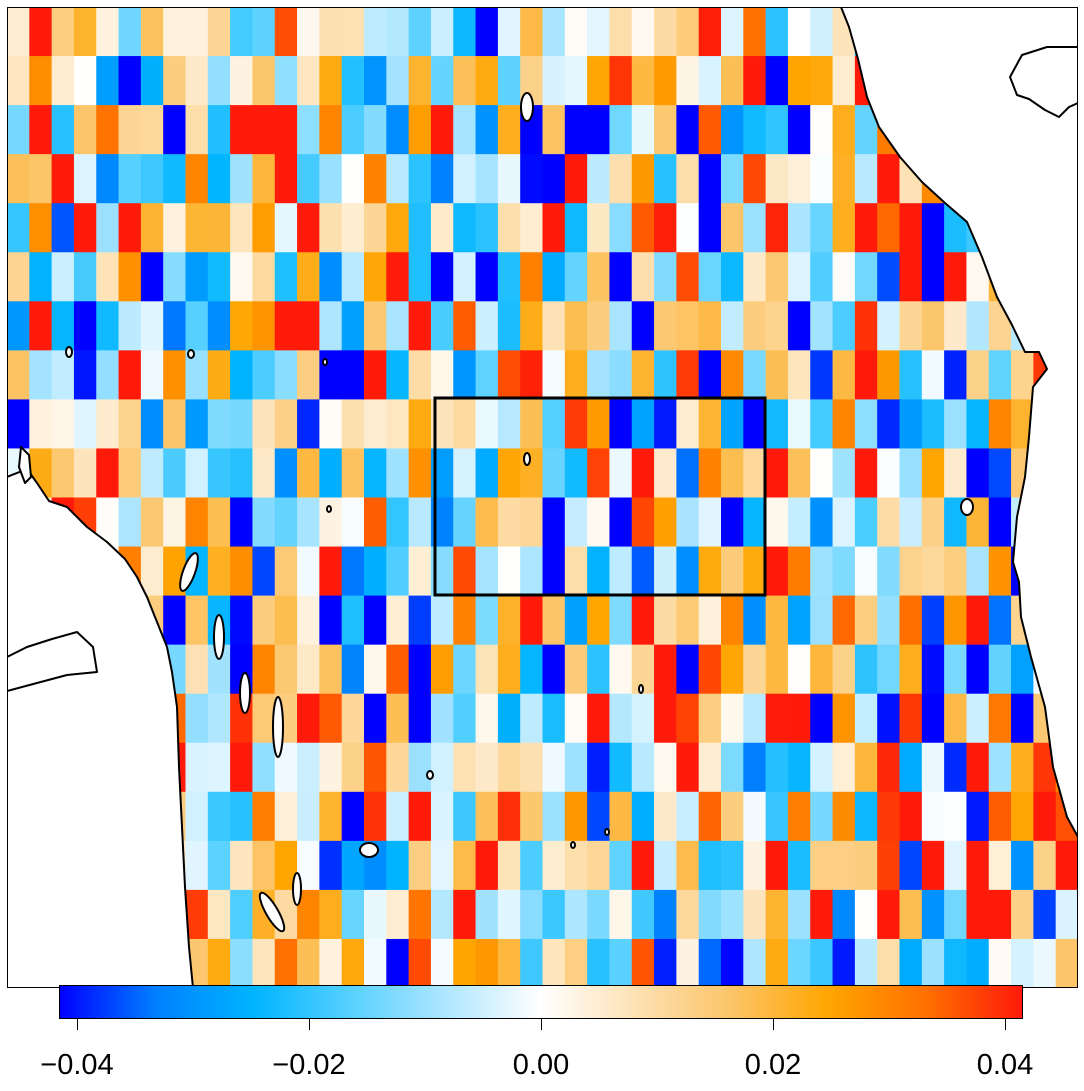 The height and width of the screenshot is (1091, 1084). I want to click on colorbar-tick-label: 0.04, so click(1005, 1065).